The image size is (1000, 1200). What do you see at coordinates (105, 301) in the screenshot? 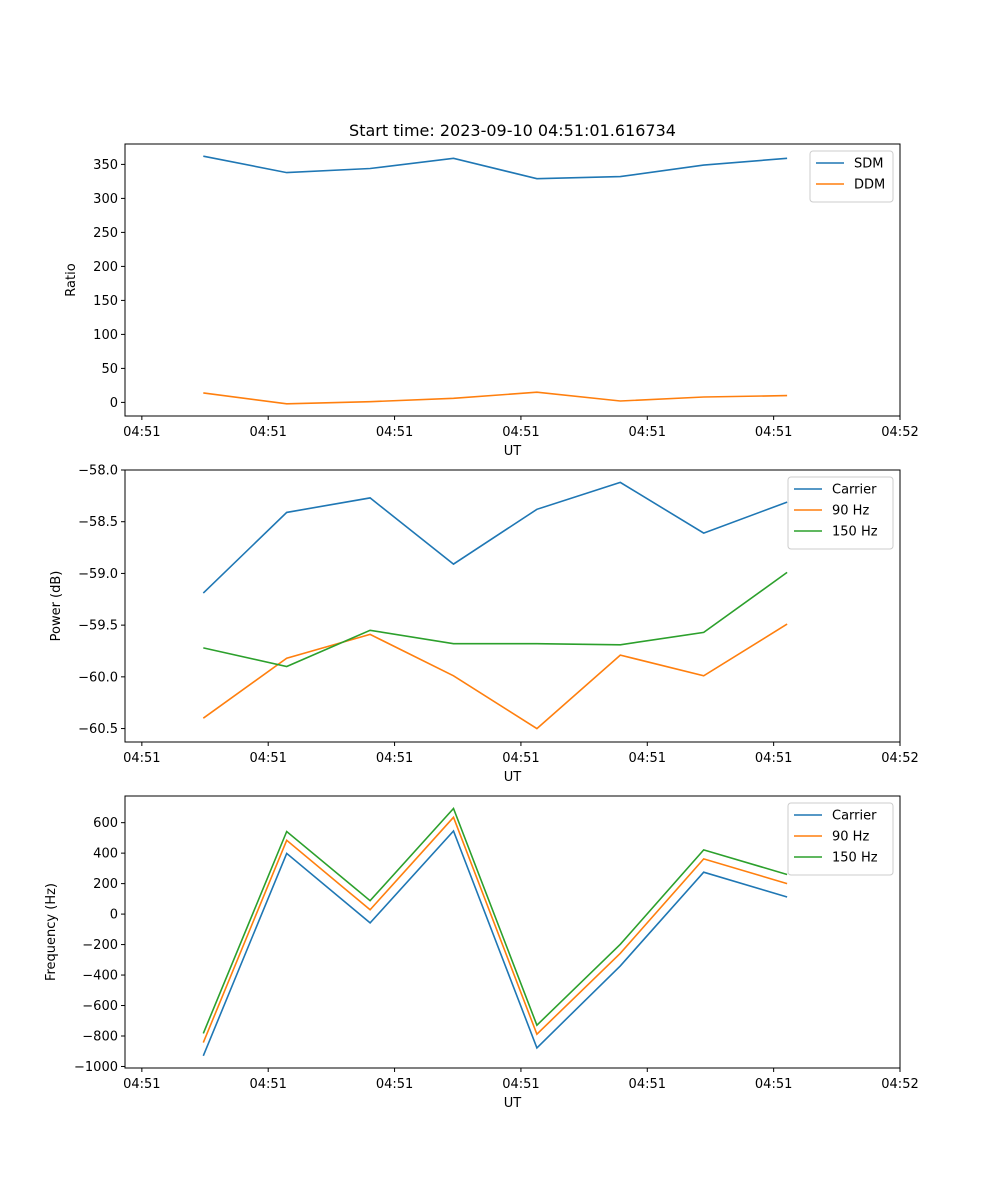
I see `y-tick-label: 150` at bounding box center [105, 301].